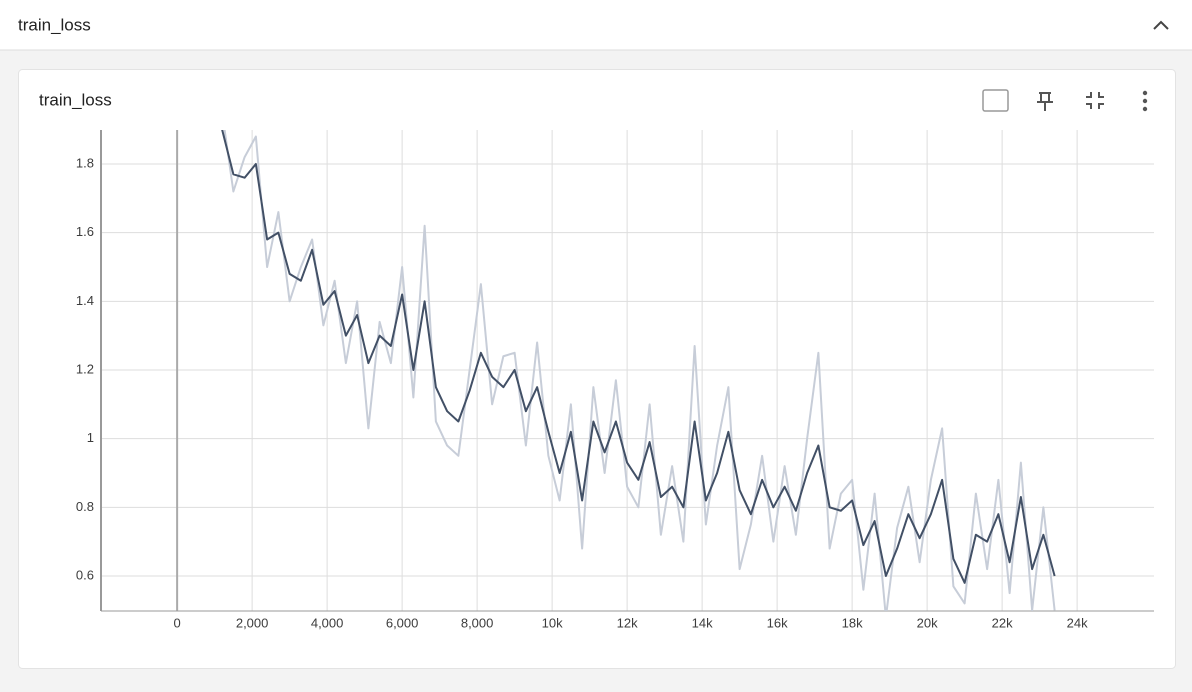 The height and width of the screenshot is (692, 1192). What do you see at coordinates (702, 622) in the screenshot?
I see `x-tick-label: 14k` at bounding box center [702, 622].